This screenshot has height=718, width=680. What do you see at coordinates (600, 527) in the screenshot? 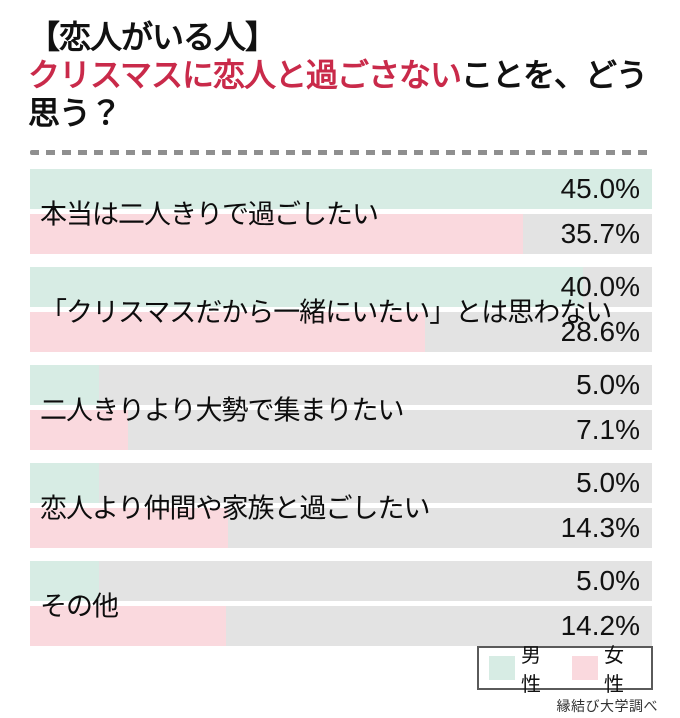
I see `female-value-label: 14.3%` at bounding box center [600, 527].